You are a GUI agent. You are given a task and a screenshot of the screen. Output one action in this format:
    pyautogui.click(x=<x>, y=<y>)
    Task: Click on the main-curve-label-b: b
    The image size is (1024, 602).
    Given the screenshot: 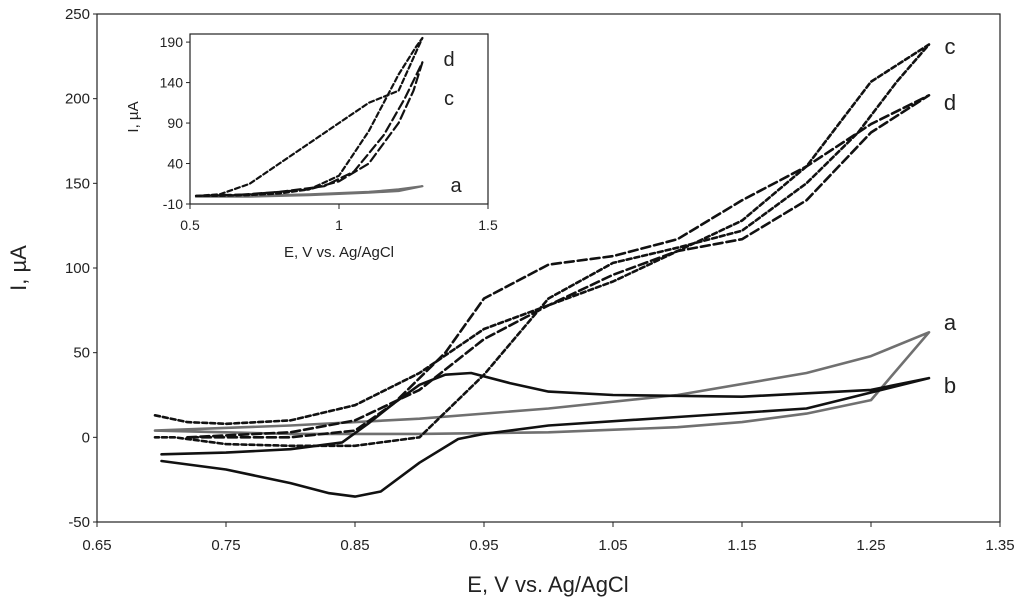 What is the action you would take?
    pyautogui.click(x=950, y=385)
    